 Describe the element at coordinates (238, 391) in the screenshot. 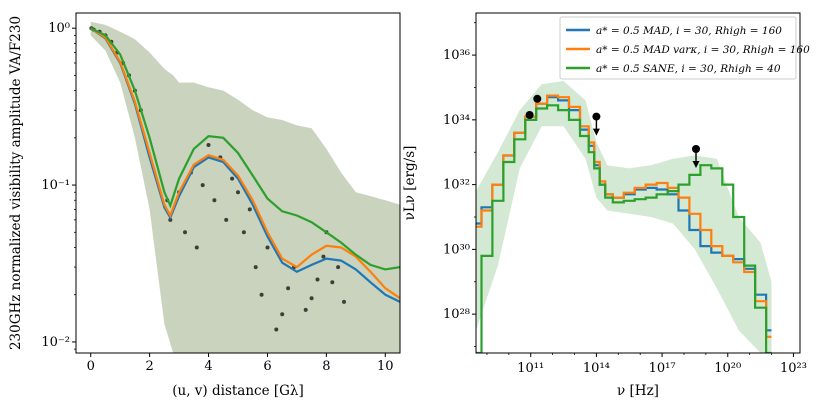

I see `left-x-axis-label: (u, v) distance [Gλ]` at that location.